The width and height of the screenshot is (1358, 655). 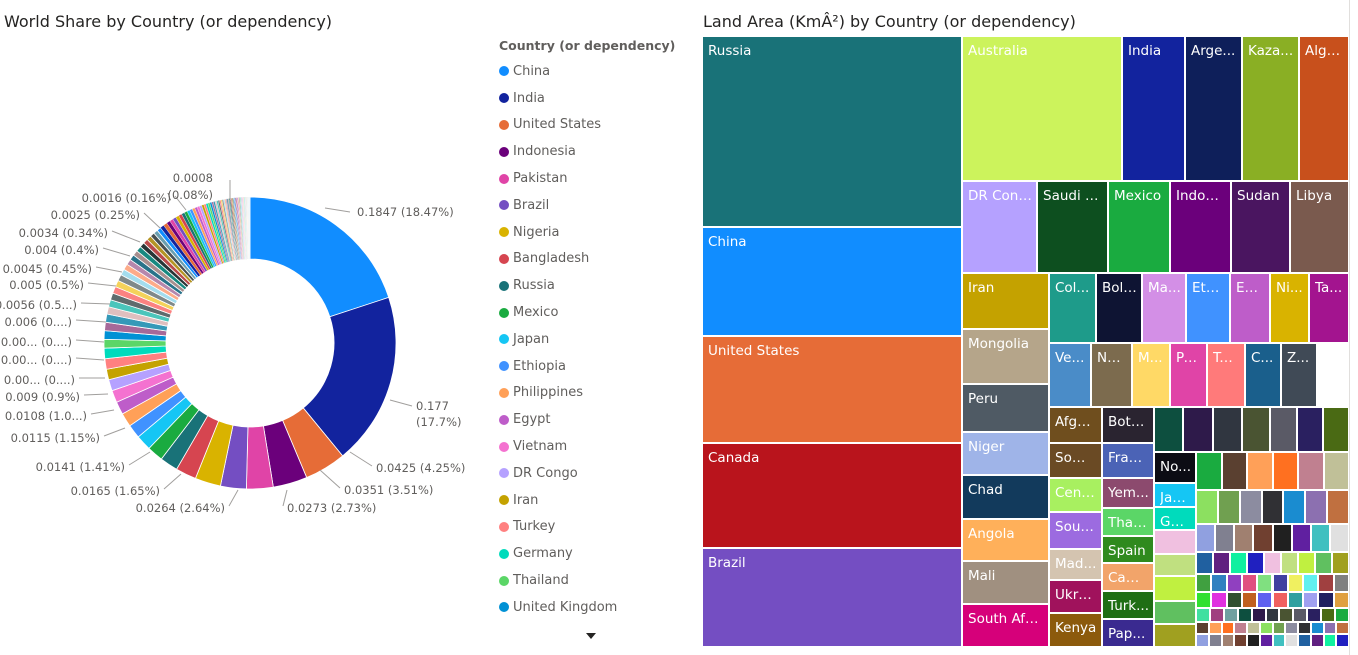 I want to click on treemap-tile: South Africa, so click(x=1005, y=625).